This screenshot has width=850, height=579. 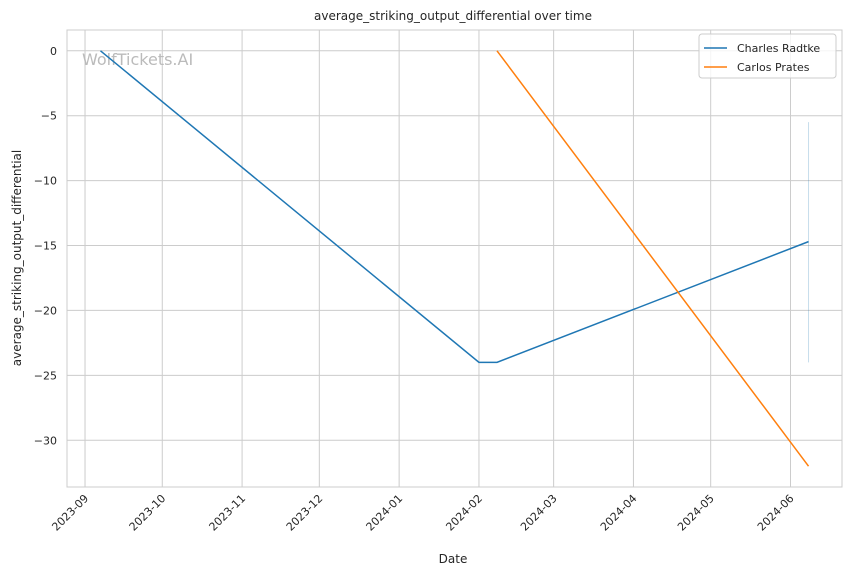 I want to click on x-tick-label: 2024-06, so click(x=776, y=513).